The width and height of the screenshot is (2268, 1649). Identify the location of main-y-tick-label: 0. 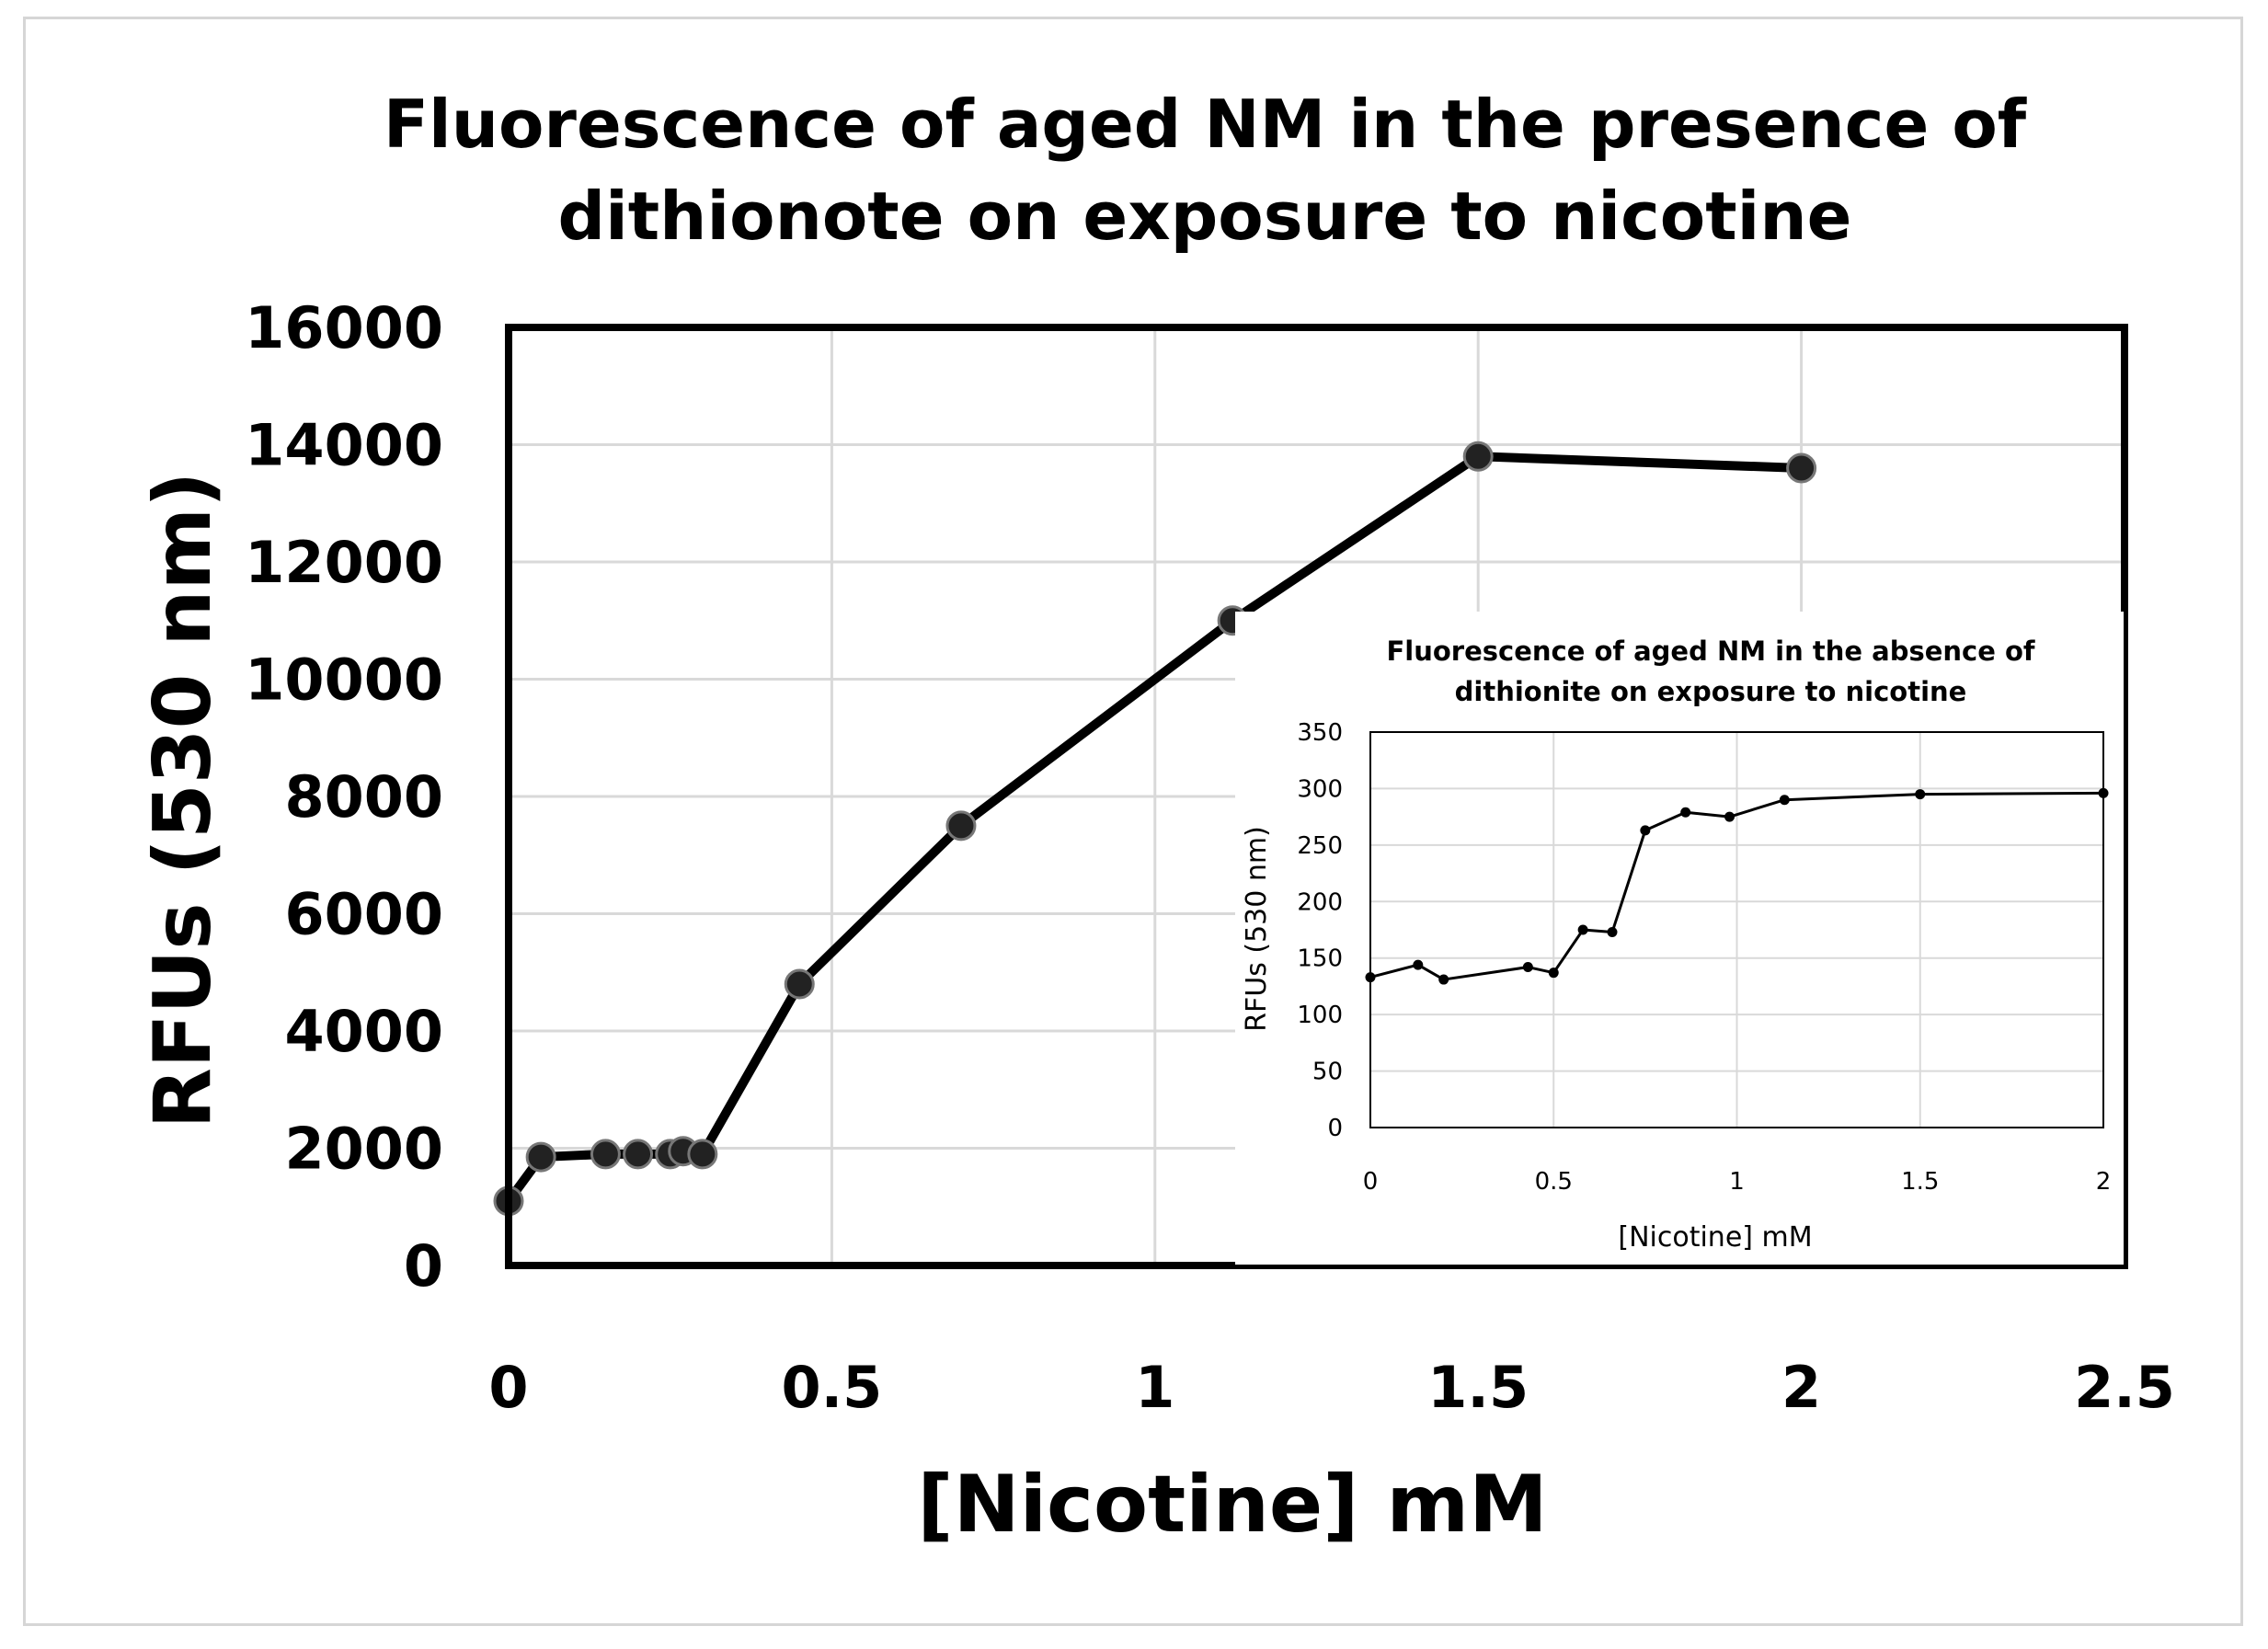
(423, 1266).